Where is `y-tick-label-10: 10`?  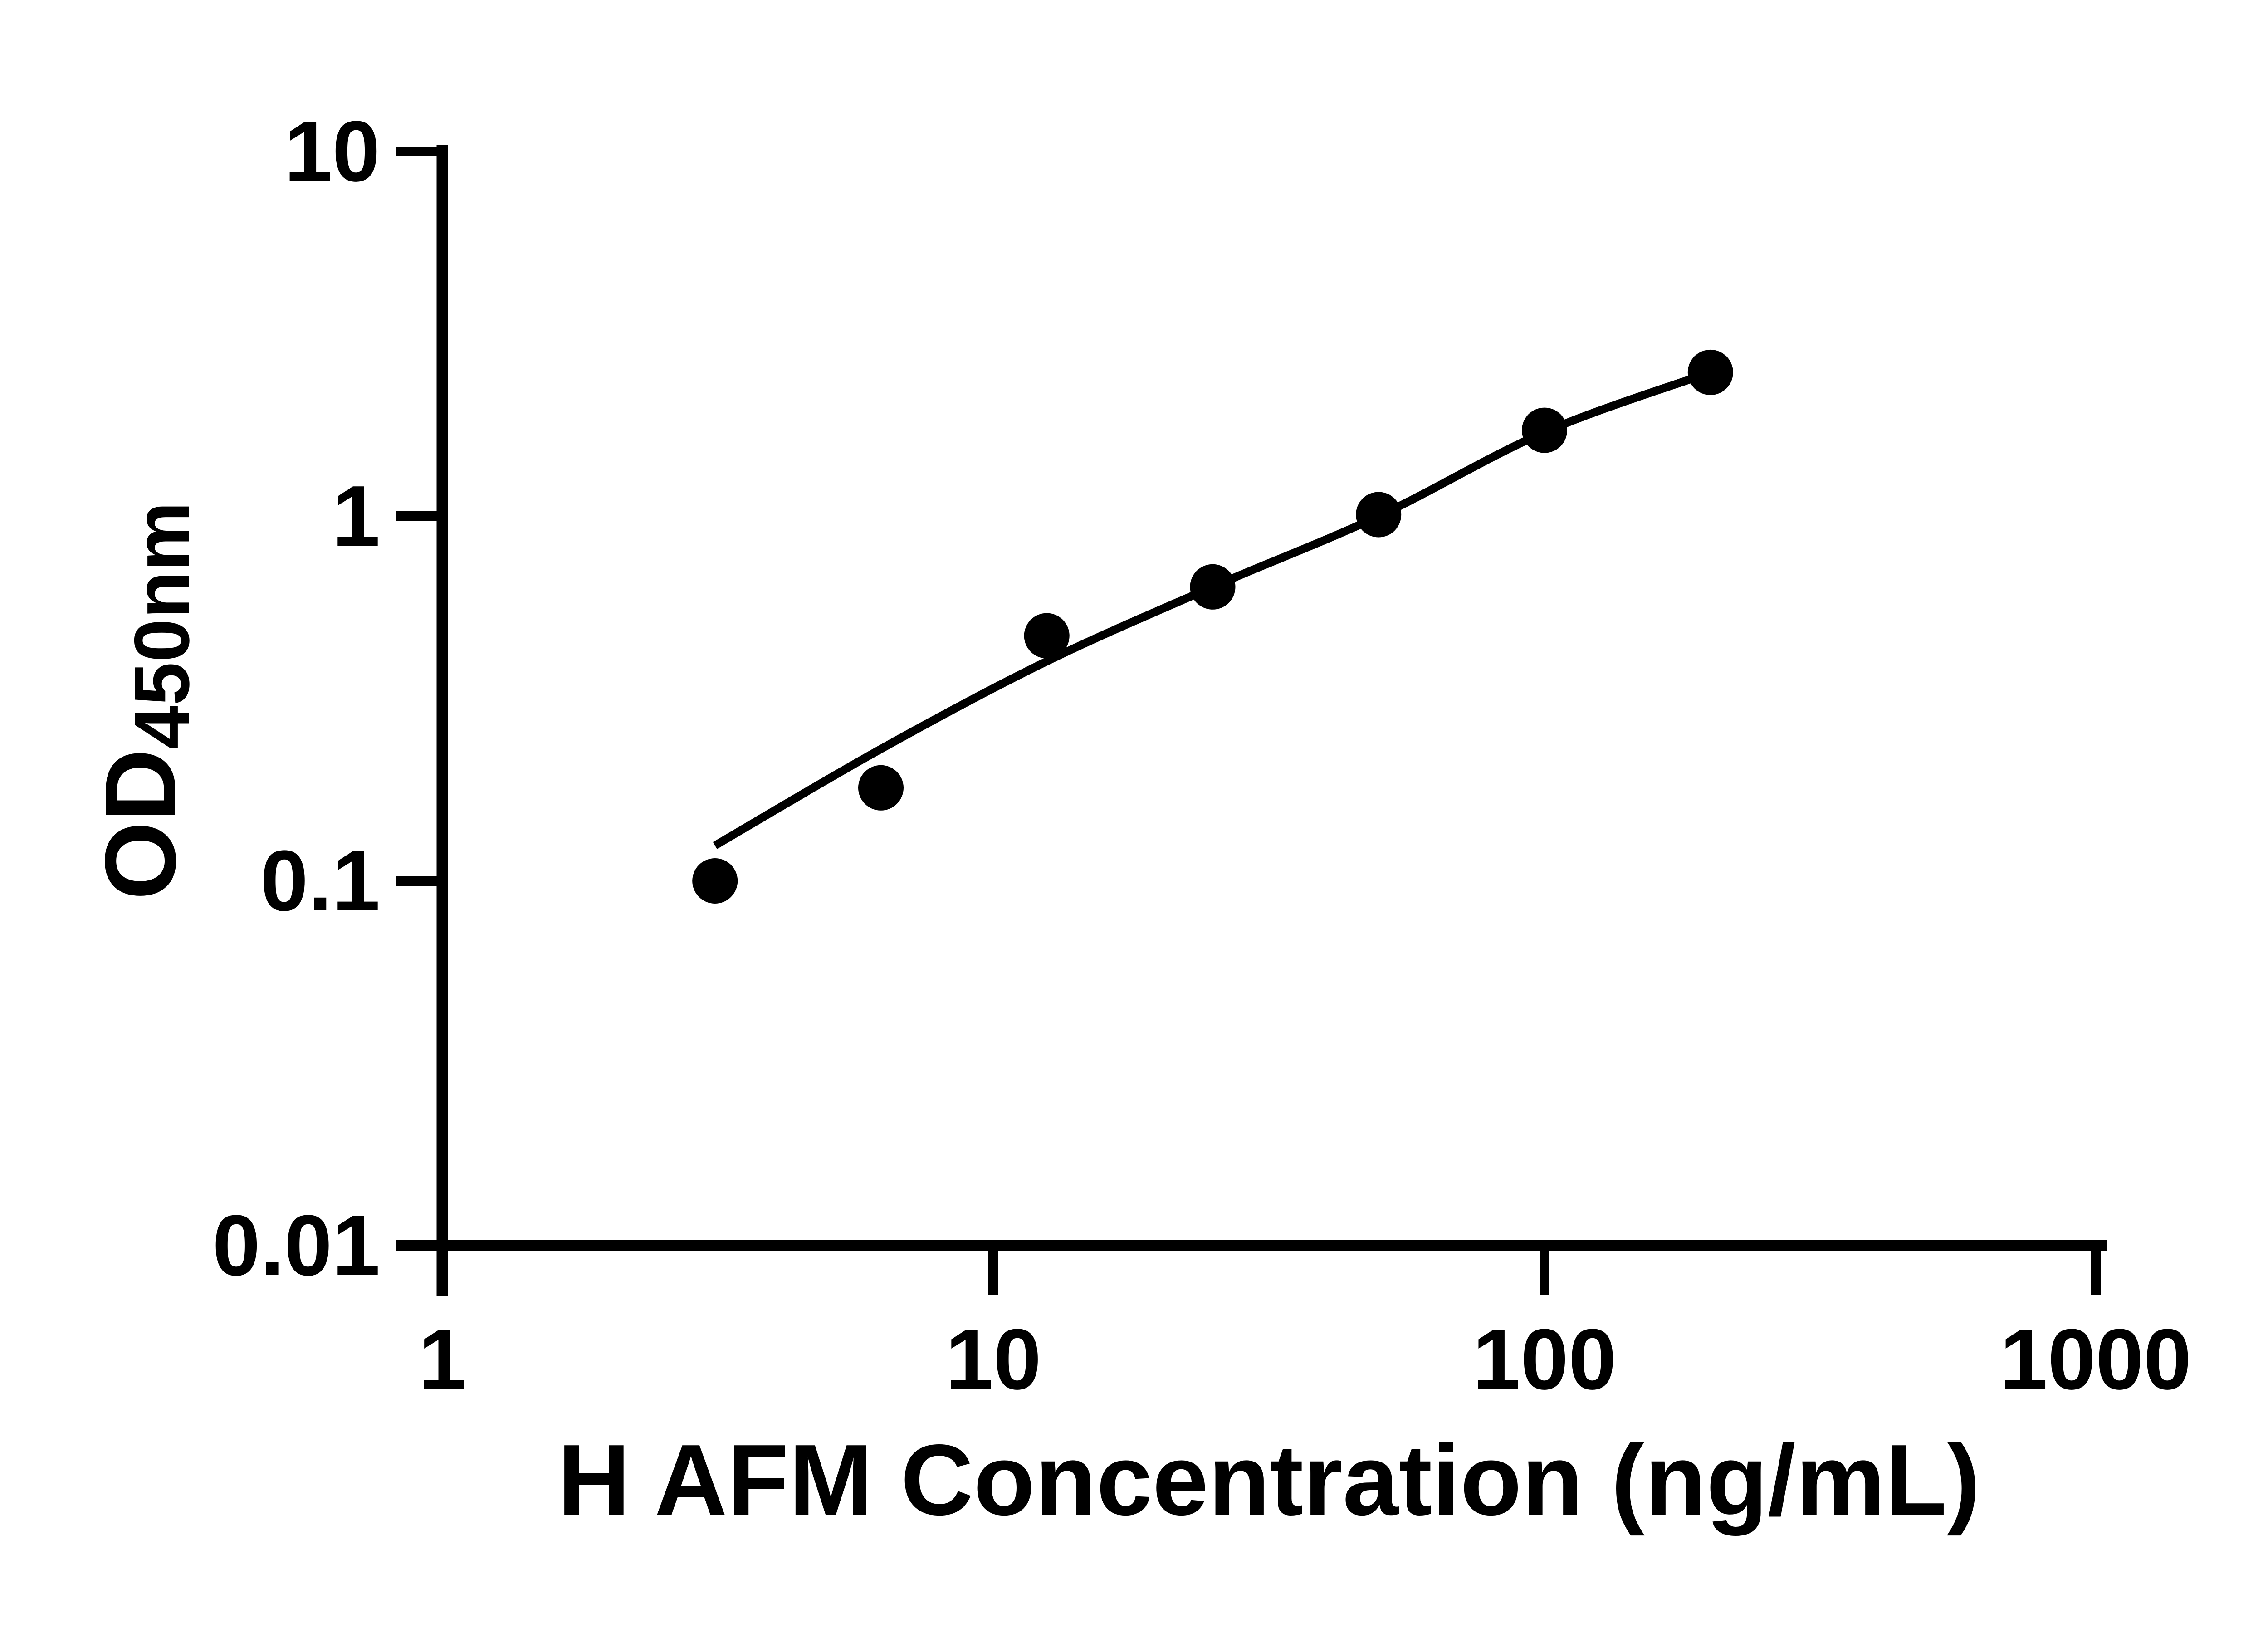
y-tick-label-10: 10 is located at coordinates (332, 151).